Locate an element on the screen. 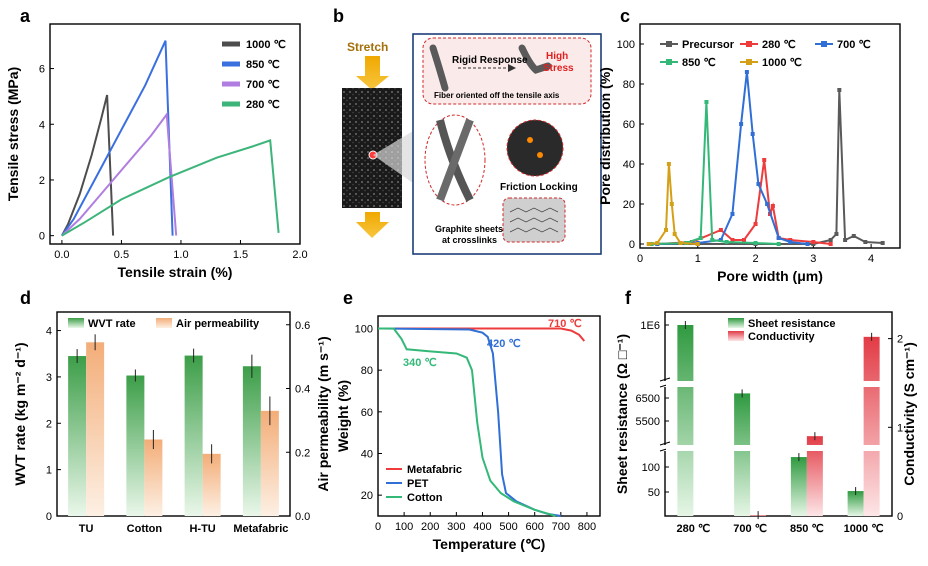  y-tick-label: 20 is located at coordinates (629, 205).